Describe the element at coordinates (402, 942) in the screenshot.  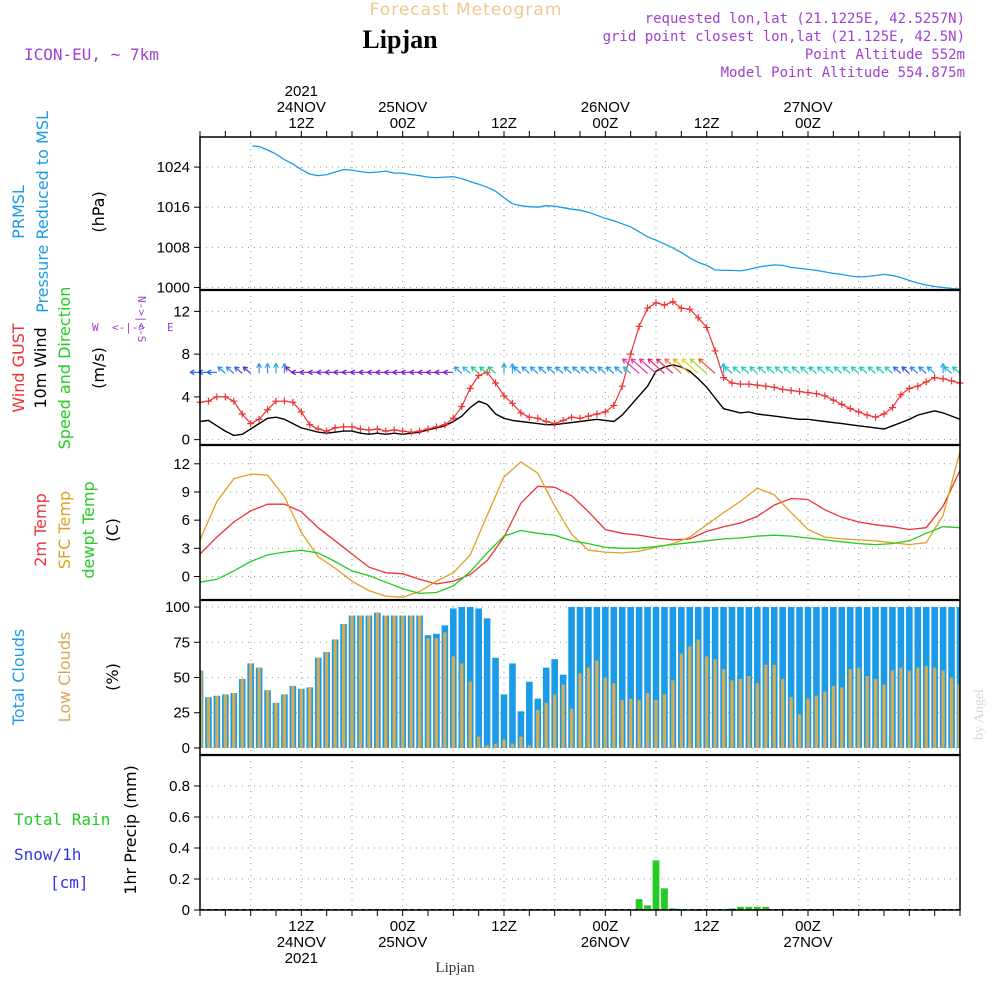
I see `bottom-time-label: 25NOV` at that location.